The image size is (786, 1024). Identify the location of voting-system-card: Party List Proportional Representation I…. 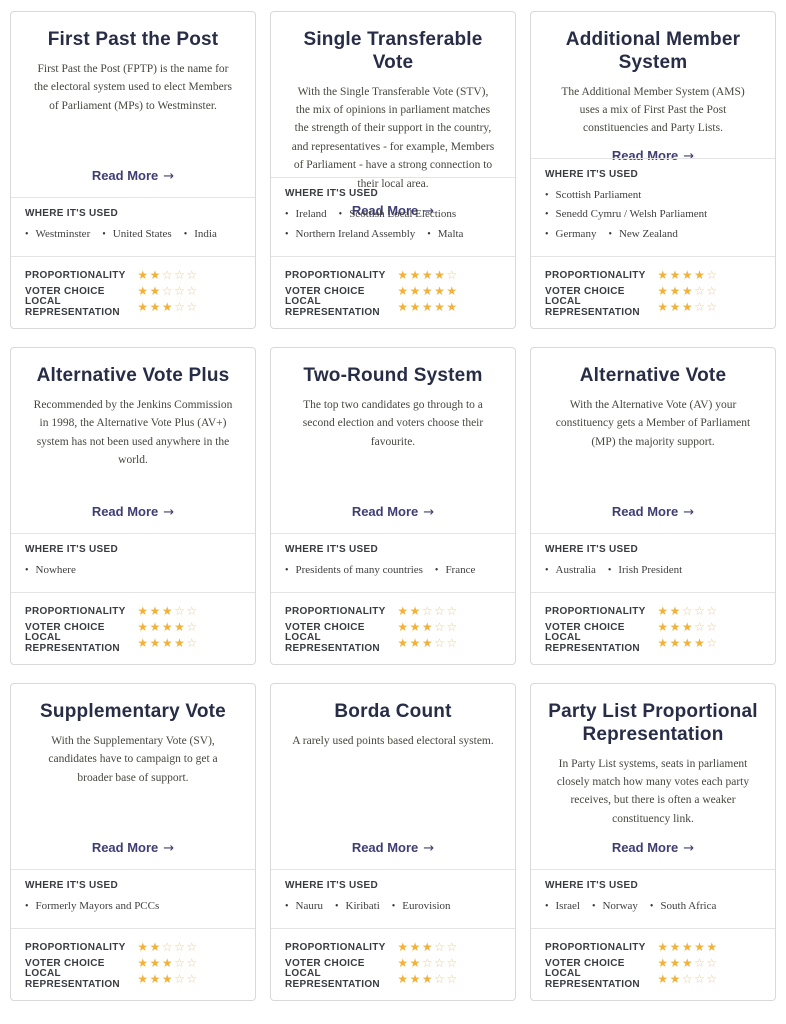
(653, 842).